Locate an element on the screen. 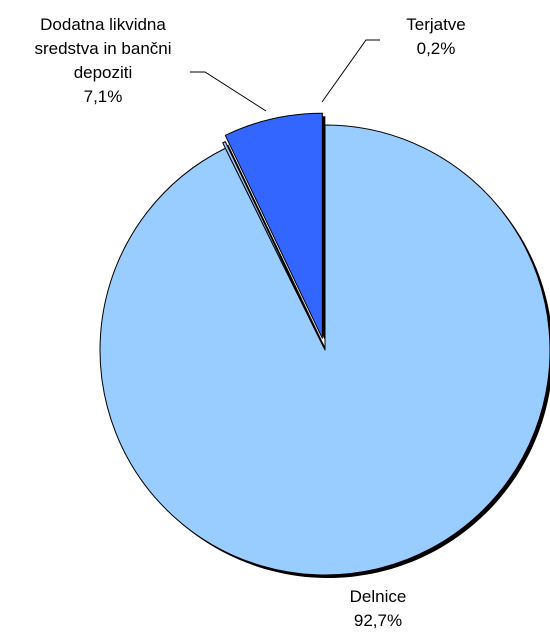 The width and height of the screenshot is (550, 634). slice-label-0: Delnice 92,7% is located at coordinates (378, 608).